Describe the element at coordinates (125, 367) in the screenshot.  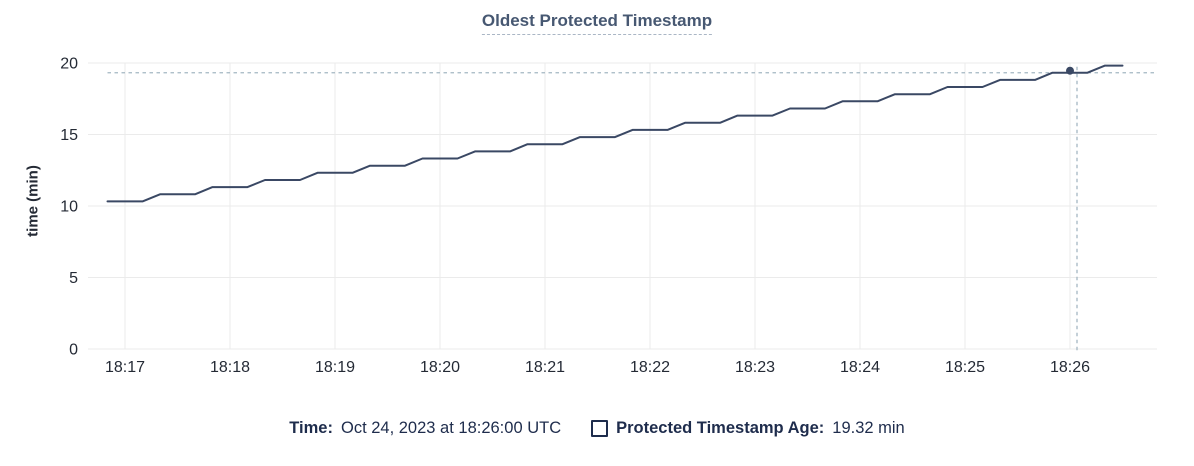
I see `x-tick-label: 18:17` at that location.